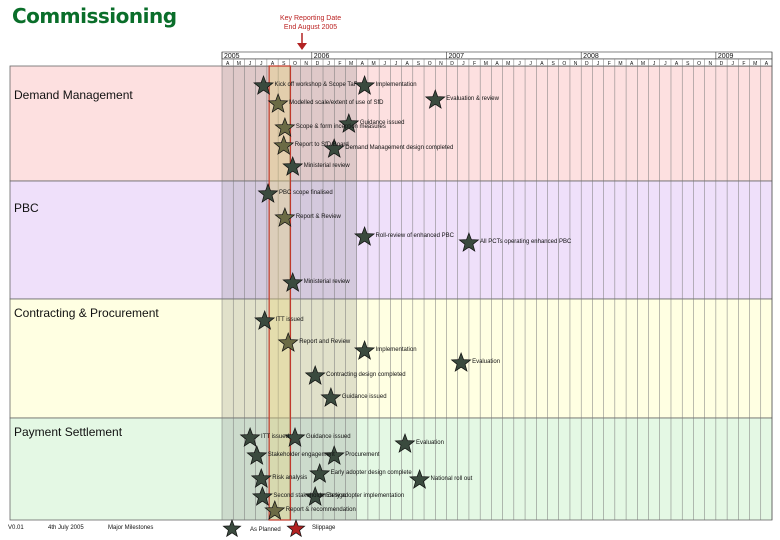 The image size is (780, 540). I want to click on legend-slippage-label: Slippage, so click(324, 528).